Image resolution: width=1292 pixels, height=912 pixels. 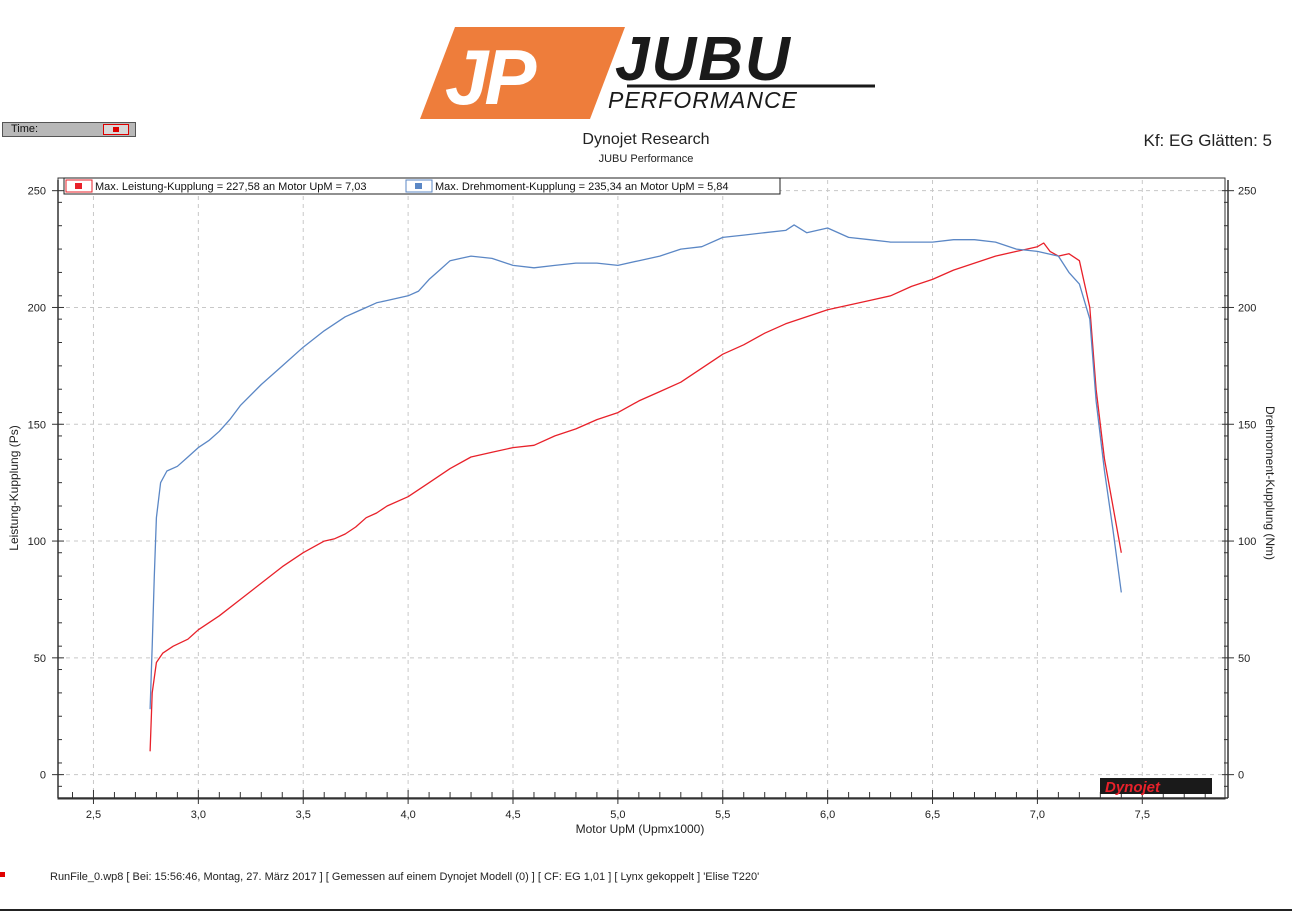 What do you see at coordinates (37, 542) in the screenshot?
I see `y-tick-label: 100` at bounding box center [37, 542].